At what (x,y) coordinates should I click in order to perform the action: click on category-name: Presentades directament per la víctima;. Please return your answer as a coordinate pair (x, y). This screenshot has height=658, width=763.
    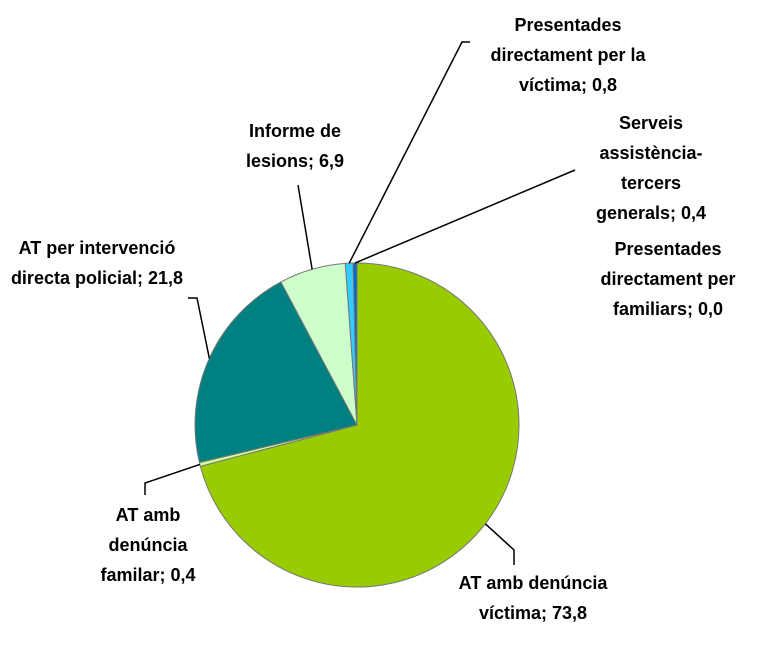
    Looking at the image, I should click on (568, 55).